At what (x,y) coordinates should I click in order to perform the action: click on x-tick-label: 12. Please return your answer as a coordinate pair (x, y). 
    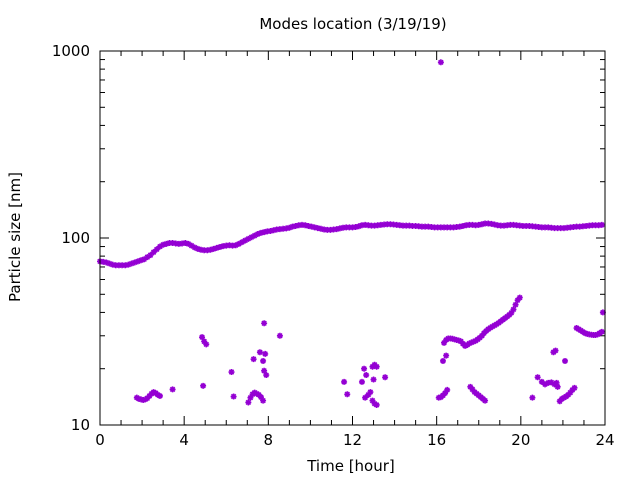
    Looking at the image, I should click on (352, 440).